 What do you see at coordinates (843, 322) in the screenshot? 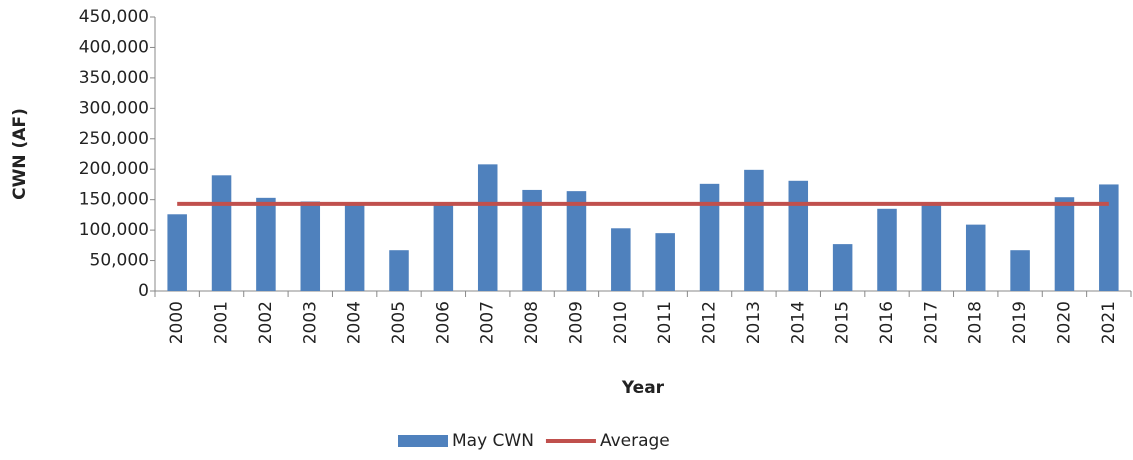
I see `x-tick-label: 2015` at bounding box center [843, 322].